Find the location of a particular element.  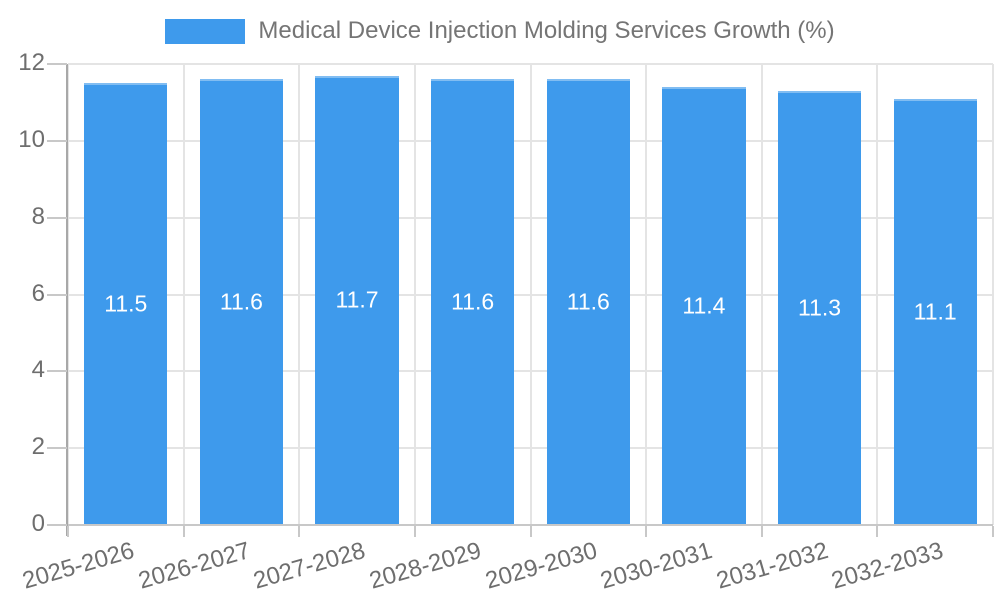

y-tick-label: 4 is located at coordinates (38, 370).